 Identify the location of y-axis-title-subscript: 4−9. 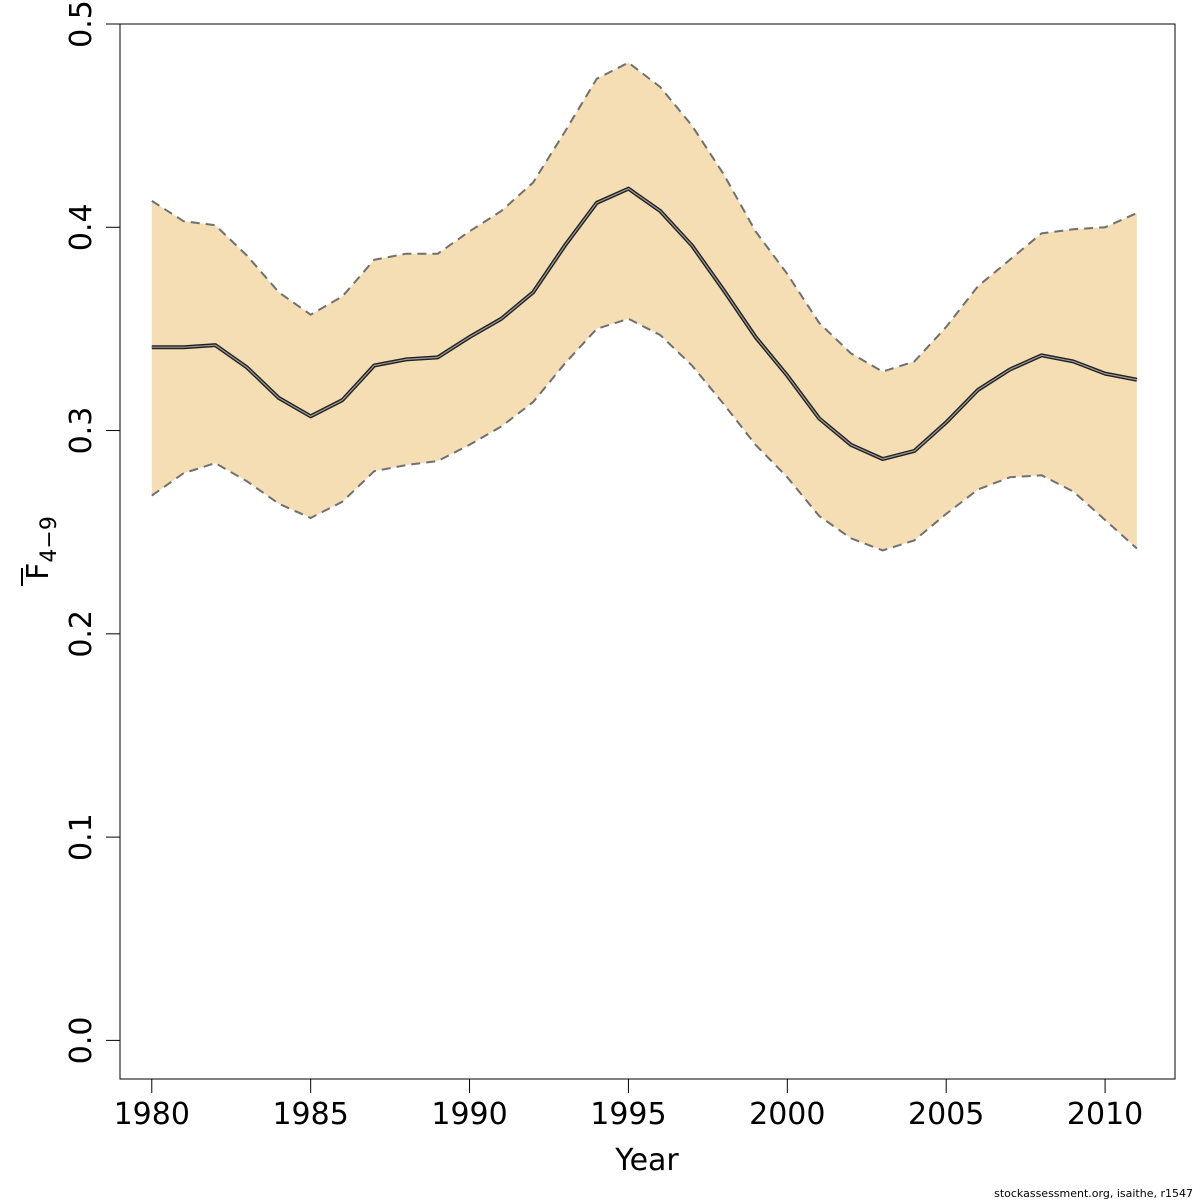
(49, 539).